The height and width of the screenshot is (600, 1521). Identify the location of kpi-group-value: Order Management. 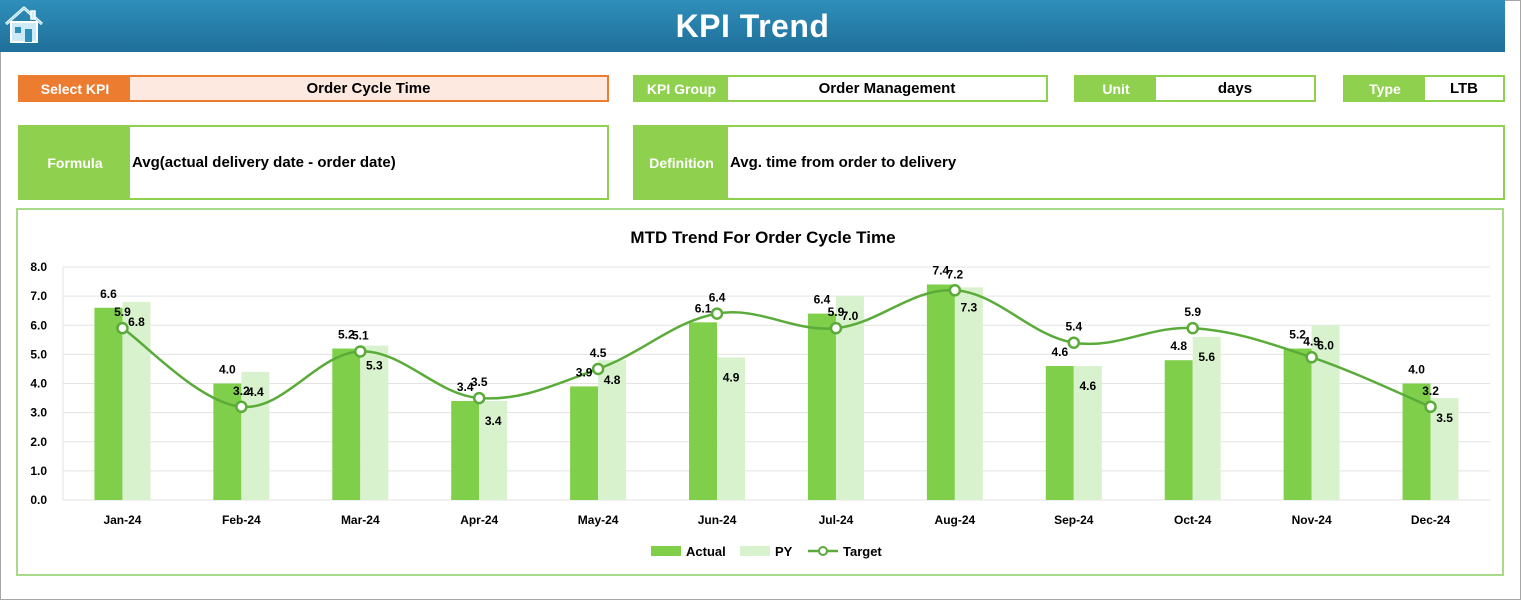
(887, 88).